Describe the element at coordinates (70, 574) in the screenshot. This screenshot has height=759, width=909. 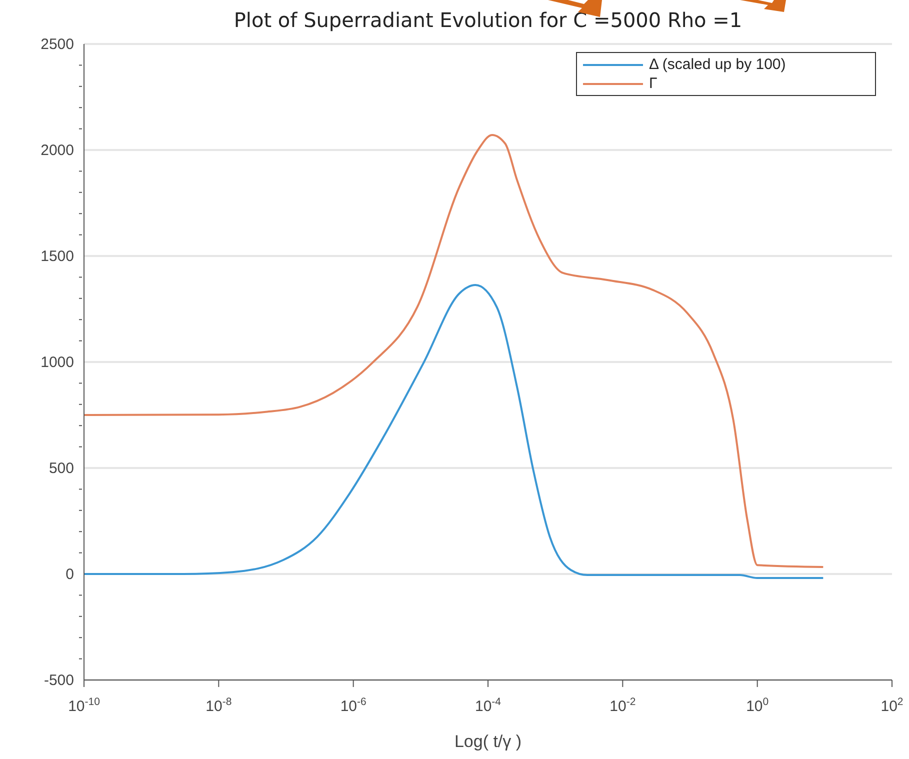
I see `y-tick-label: 0` at that location.